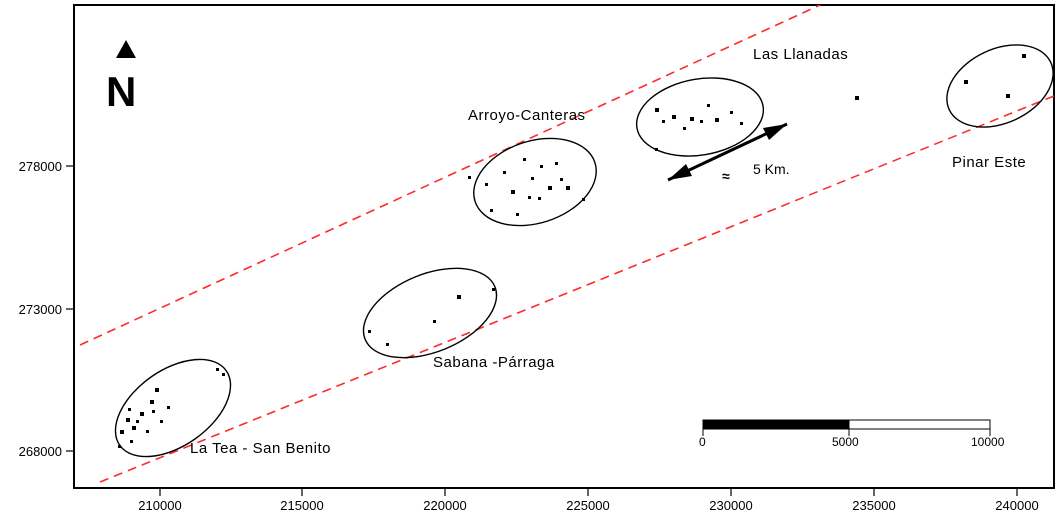 This screenshot has height=516, width=1056. I want to click on scale-label-5000: 5000, so click(845, 442).